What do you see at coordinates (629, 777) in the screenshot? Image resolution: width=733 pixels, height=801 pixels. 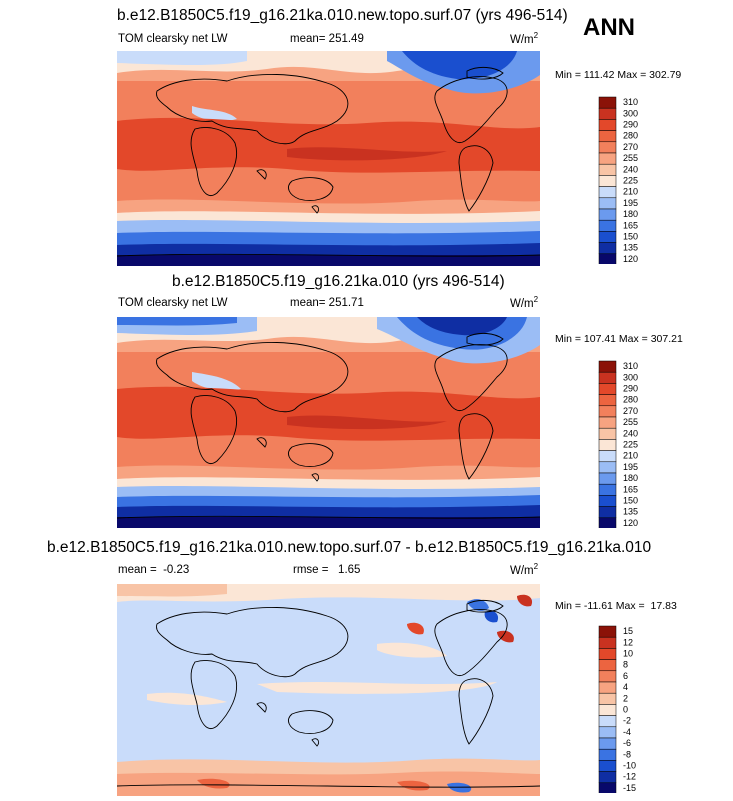 I see `colorbar-tick-label: -12` at bounding box center [629, 777].